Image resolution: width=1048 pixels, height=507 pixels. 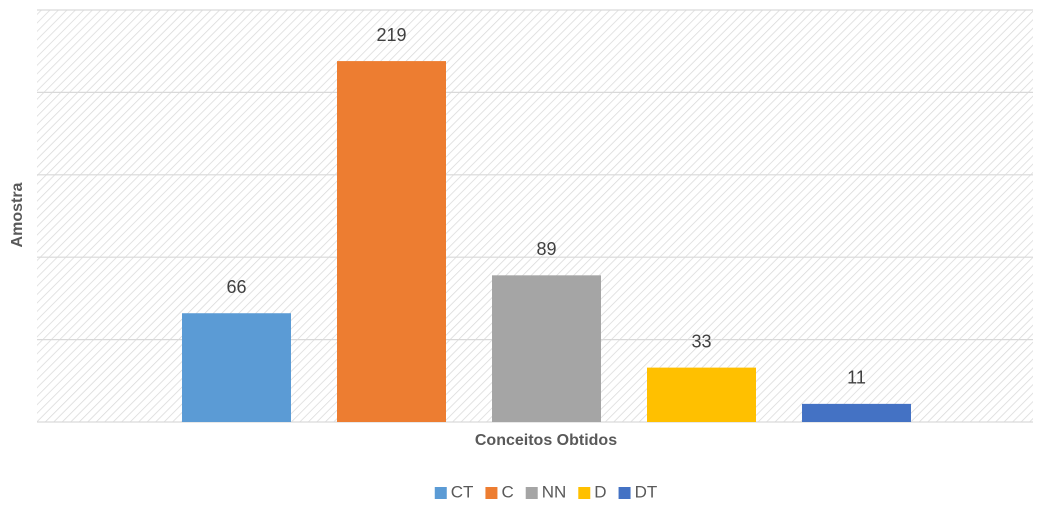 What do you see at coordinates (600, 491) in the screenshot?
I see `legend-label: D` at bounding box center [600, 491].